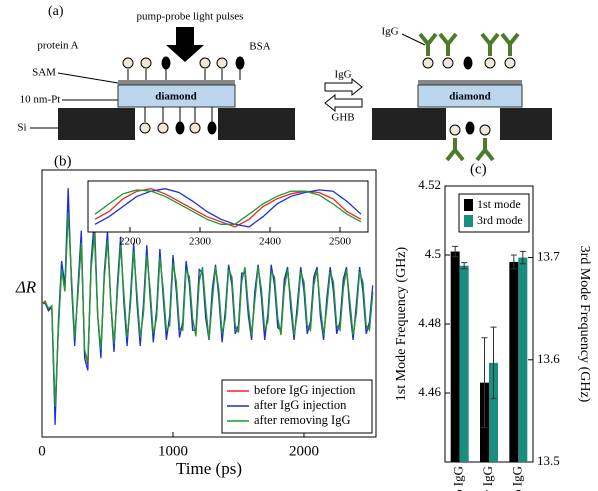 This screenshot has width=598, height=491. What do you see at coordinates (343, 87) in the screenshot?
I see `forward-arrow` at bounding box center [343, 87].